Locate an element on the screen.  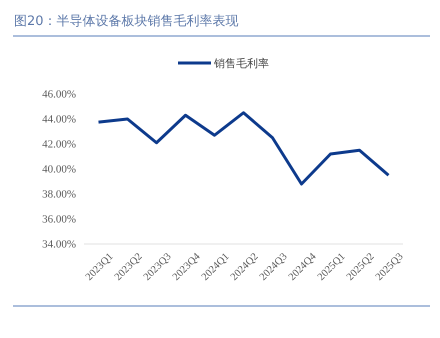
y-tick-label: 46.00% is located at coordinates (59, 94).